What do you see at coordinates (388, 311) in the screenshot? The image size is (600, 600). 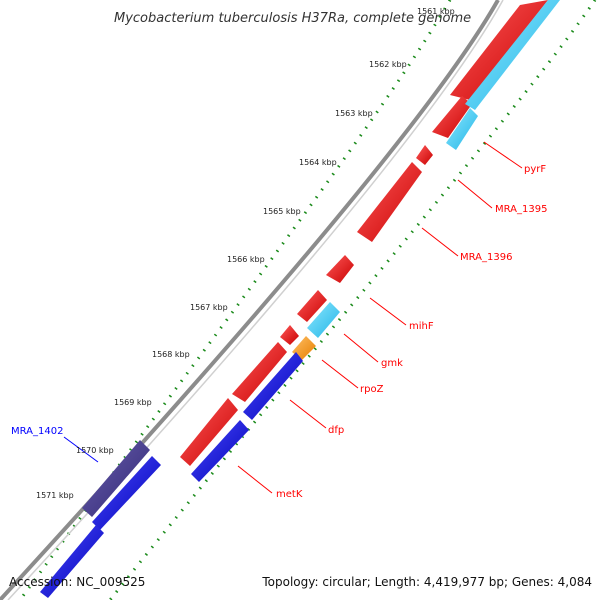 I see `mihF-leader` at bounding box center [388, 311].